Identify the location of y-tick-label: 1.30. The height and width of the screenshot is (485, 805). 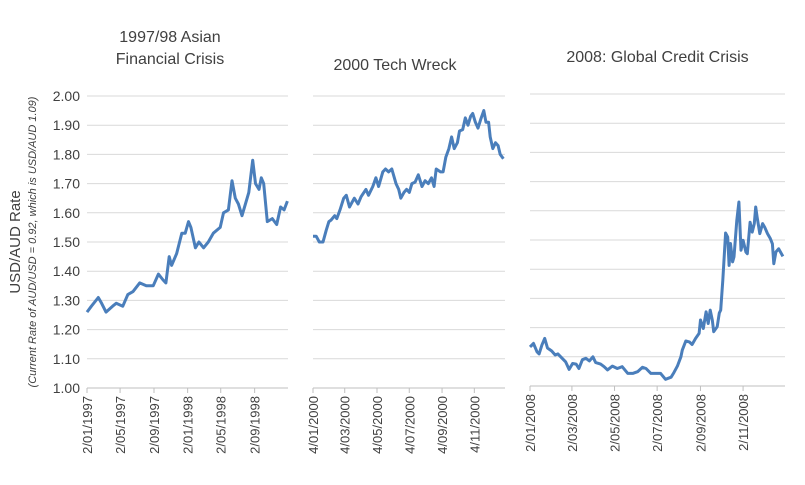
(66, 300).